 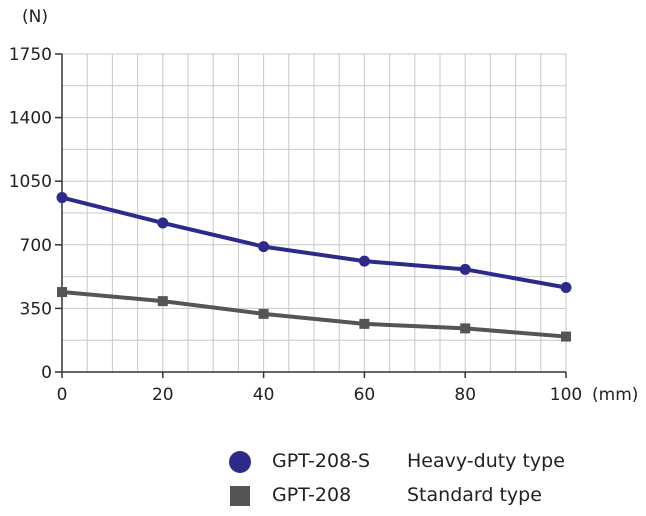 What do you see at coordinates (36, 246) in the screenshot?
I see `y-tick-label: 700` at bounding box center [36, 246].